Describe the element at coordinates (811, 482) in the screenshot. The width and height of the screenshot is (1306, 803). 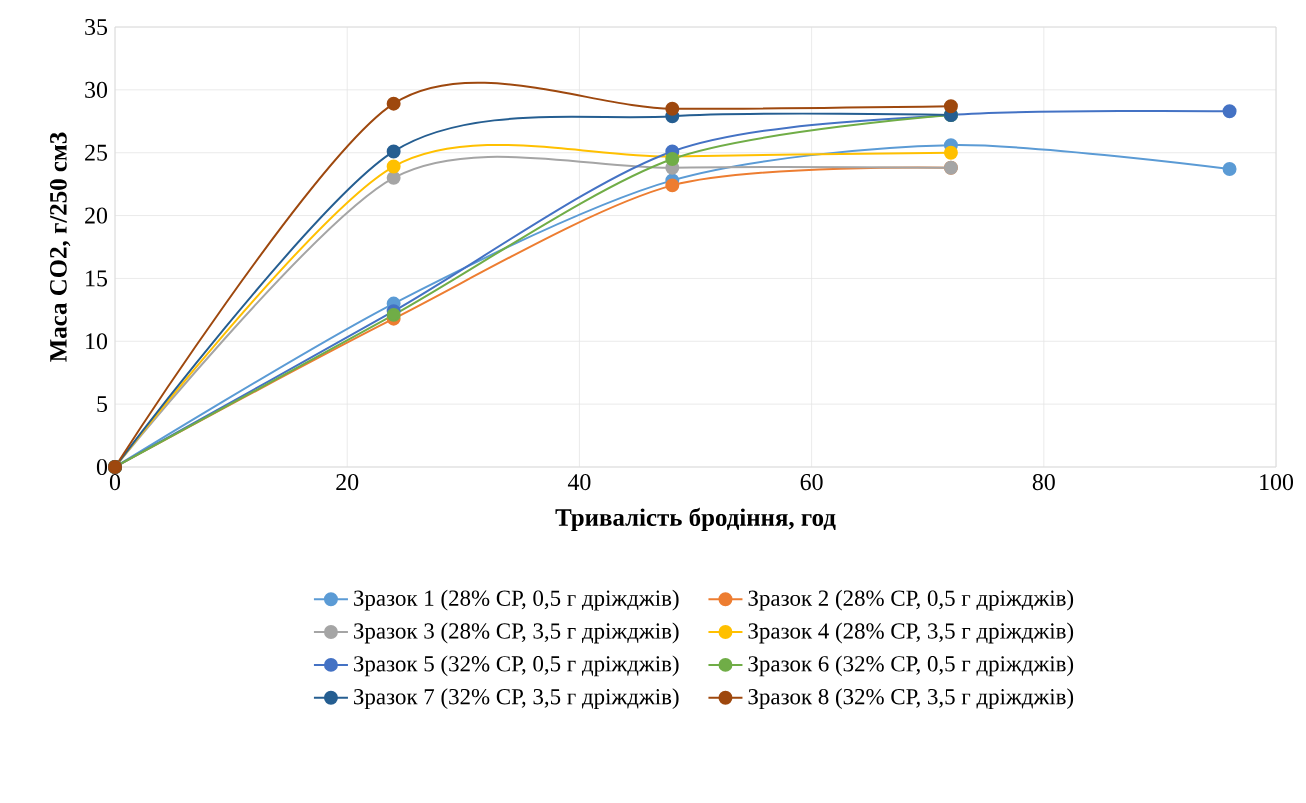
I see `x-tick-label: 60` at that location.